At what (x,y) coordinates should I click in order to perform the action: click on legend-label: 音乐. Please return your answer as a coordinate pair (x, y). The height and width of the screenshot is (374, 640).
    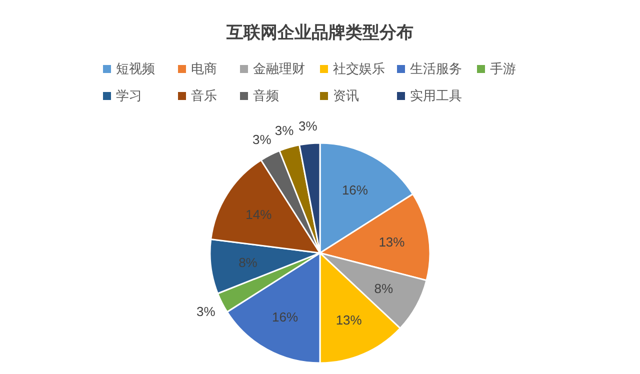
    Looking at the image, I should click on (204, 95).